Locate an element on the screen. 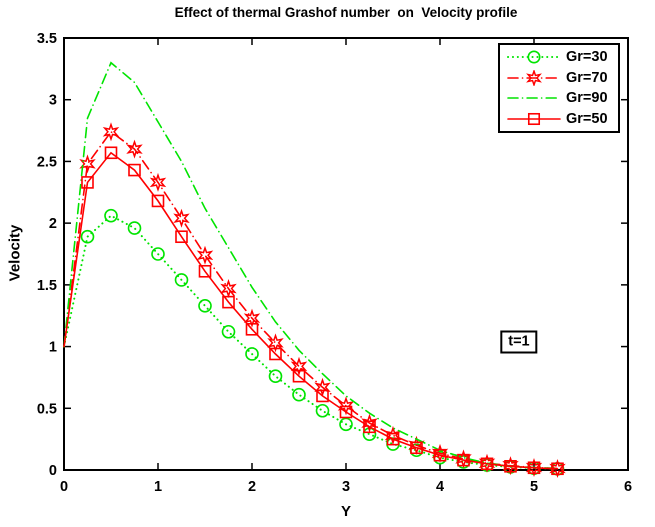 The width and height of the screenshot is (655, 527). legend-entry-gr30: Gr=30 is located at coordinates (562, 57).